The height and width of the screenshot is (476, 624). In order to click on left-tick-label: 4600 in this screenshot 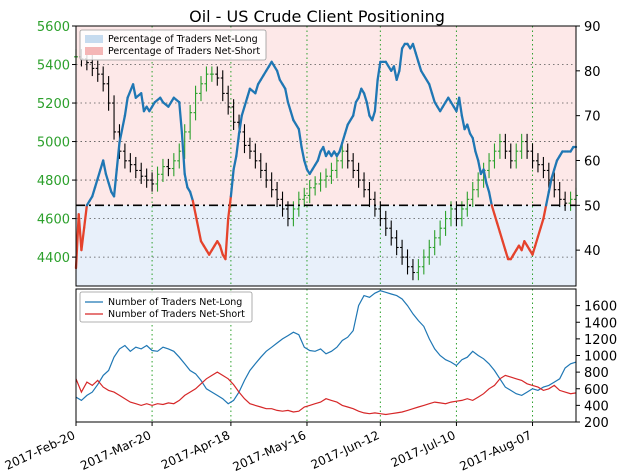, I will do `click(53, 220)`.